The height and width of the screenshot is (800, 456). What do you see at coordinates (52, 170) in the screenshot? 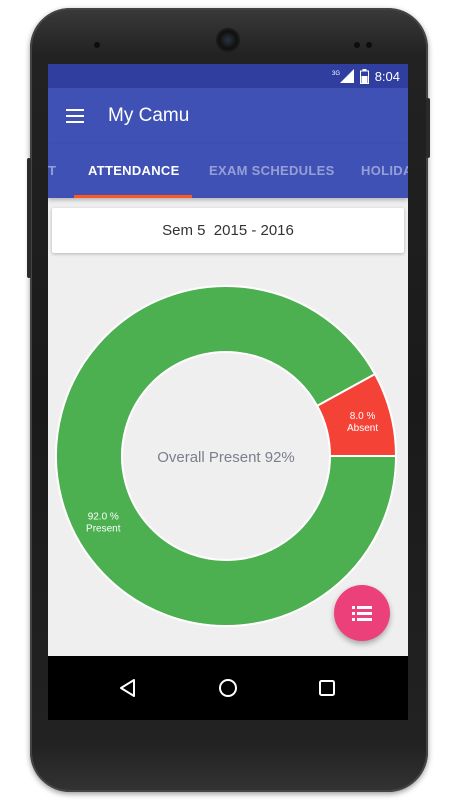
I see `tab-previous: T` at bounding box center [52, 170].